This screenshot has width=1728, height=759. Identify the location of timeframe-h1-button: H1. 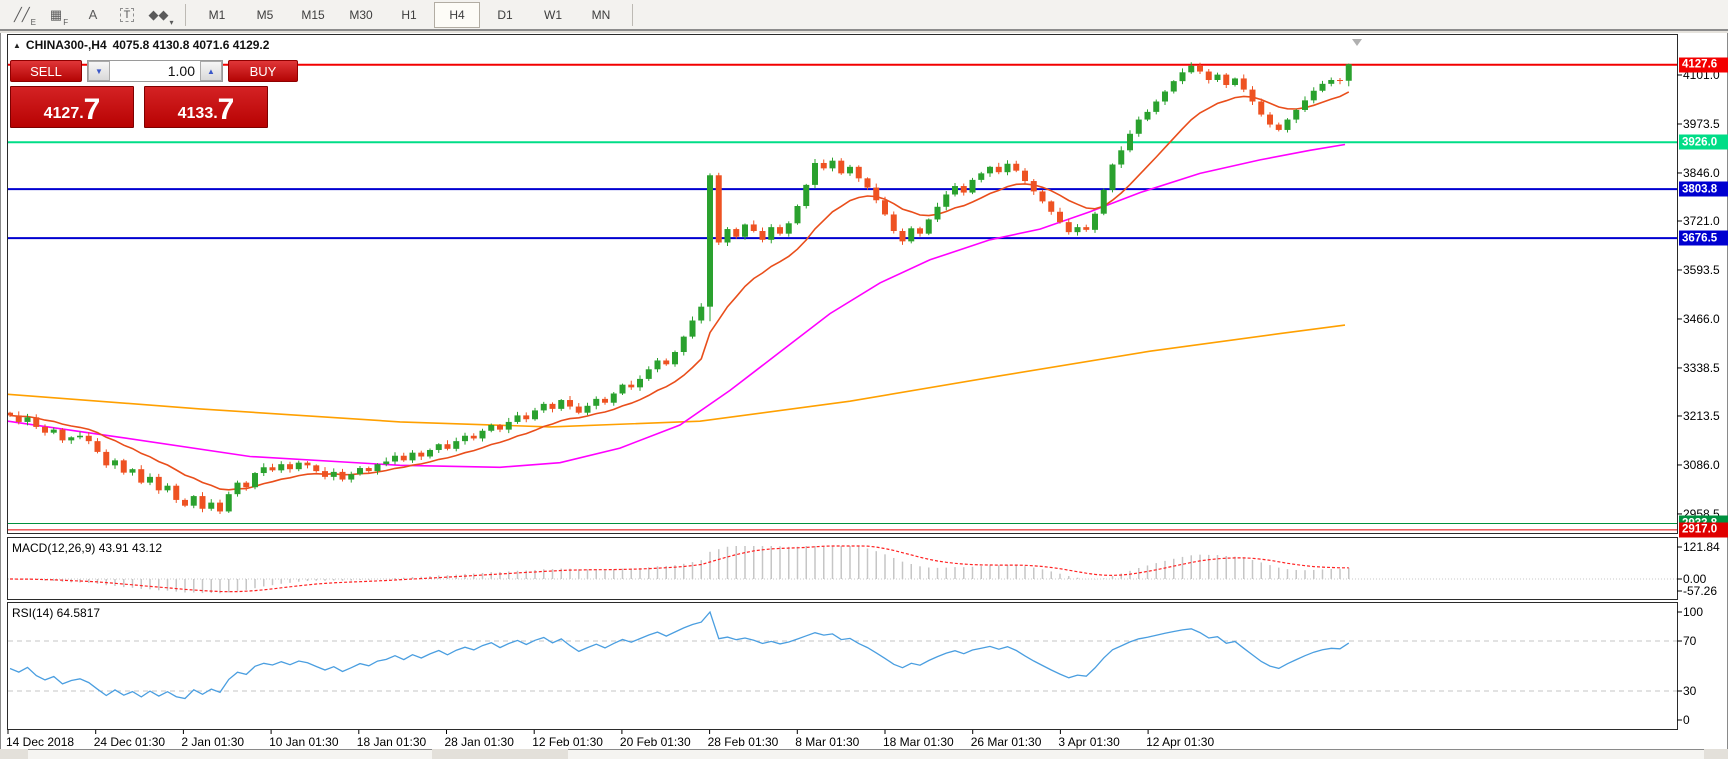
(409, 14).